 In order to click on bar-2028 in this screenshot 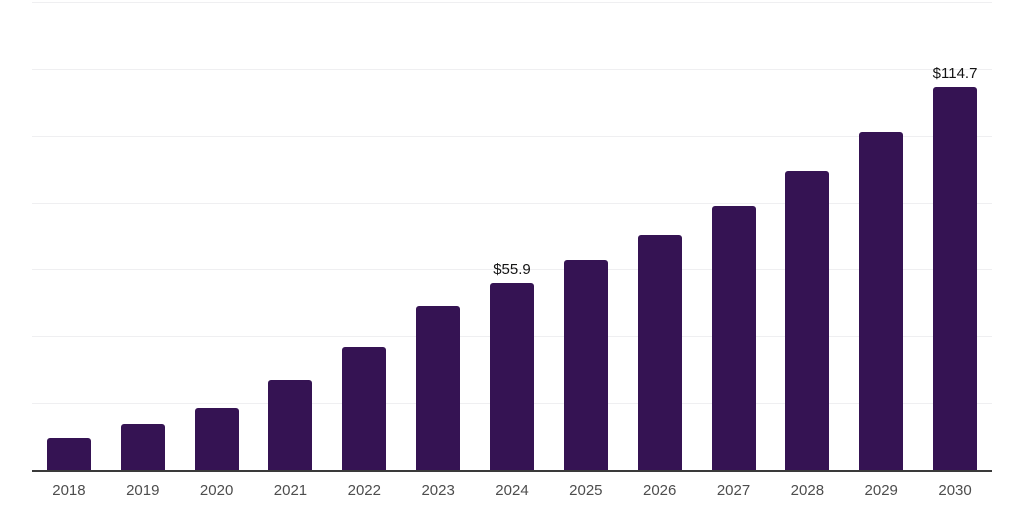, I will do `click(807, 320)`.